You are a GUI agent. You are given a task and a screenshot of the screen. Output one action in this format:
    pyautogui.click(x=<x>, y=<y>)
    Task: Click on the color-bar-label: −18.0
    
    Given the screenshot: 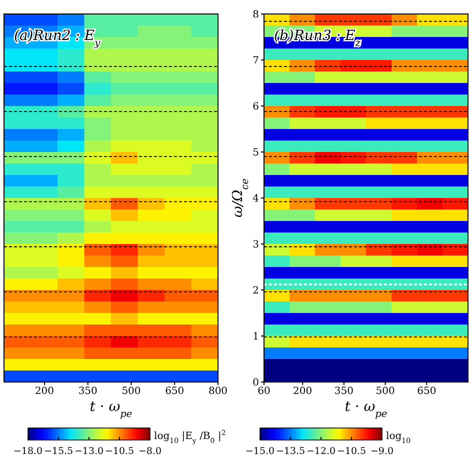 What is the action you would take?
    pyautogui.click(x=28, y=451)
    